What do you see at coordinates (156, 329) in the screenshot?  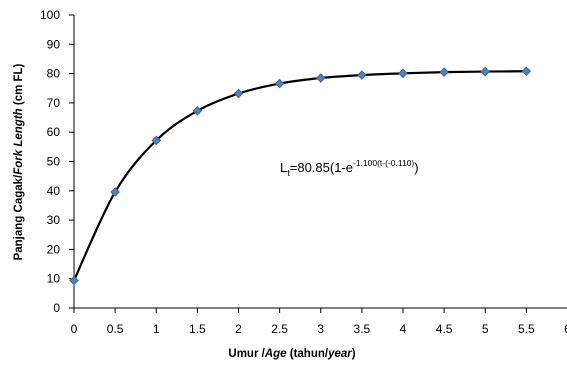 I see `x-tick-label: 1` at bounding box center [156, 329].